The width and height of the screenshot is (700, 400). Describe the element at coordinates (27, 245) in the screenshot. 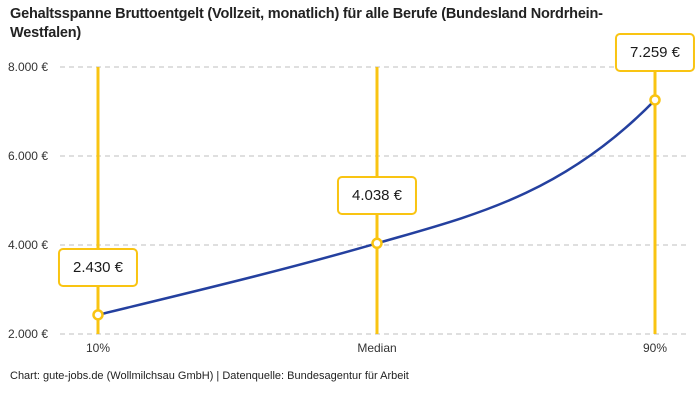

I see `y-tick-label: 4.000 €` at that location.